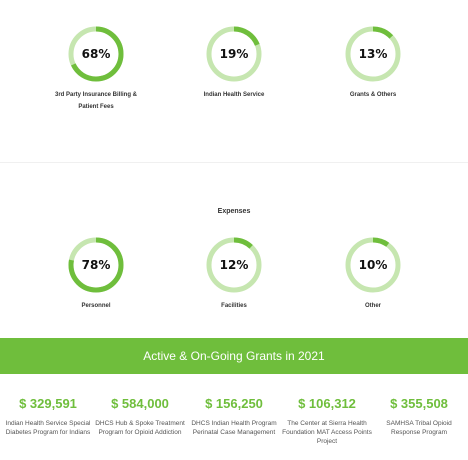 This screenshot has width=468, height=460. Describe the element at coordinates (234, 162) in the screenshot. I see `section-divider` at that location.